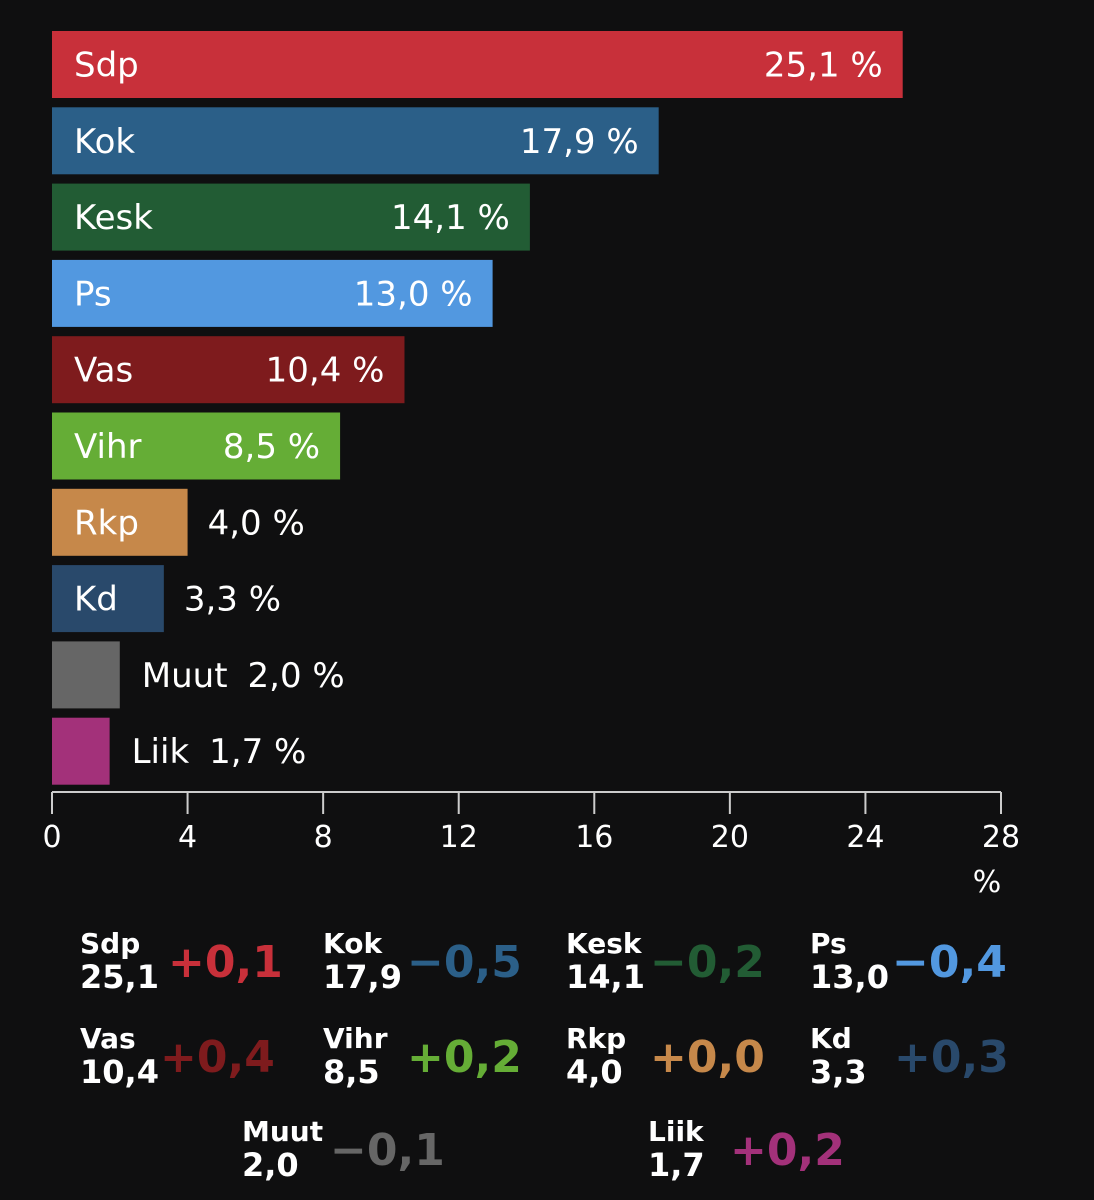  Describe the element at coordinates (291, 217) in the screenshot. I see `bar-kesk` at that location.